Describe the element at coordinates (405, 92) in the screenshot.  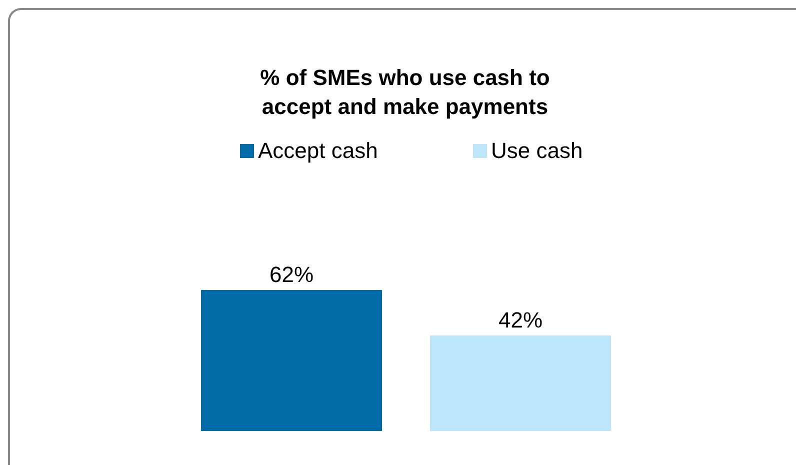
I see `chart-title: % of SMEs who use cash to accept and make payments` at that location.